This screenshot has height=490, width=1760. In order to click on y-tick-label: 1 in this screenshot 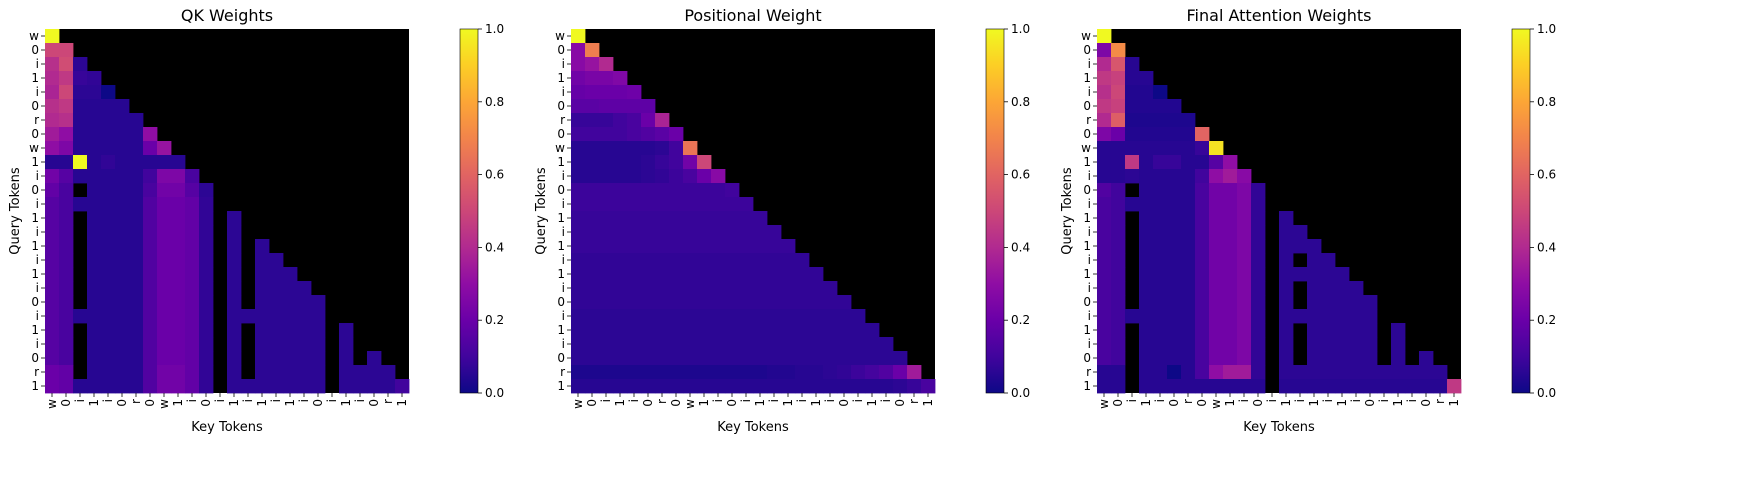, I will do `click(561, 218)`.